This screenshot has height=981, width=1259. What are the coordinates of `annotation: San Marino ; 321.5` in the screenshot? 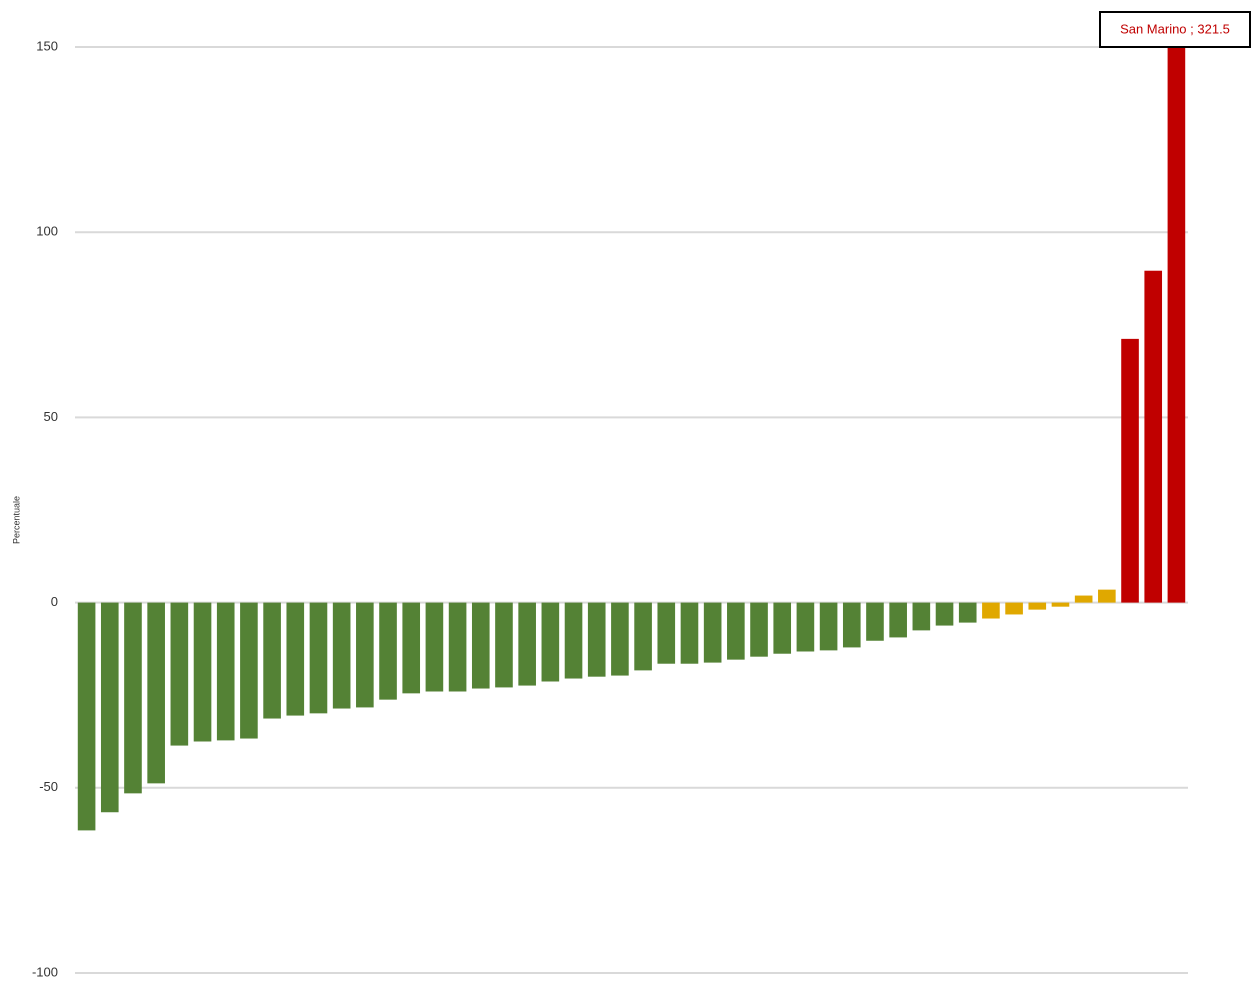 It's located at (1175, 28).